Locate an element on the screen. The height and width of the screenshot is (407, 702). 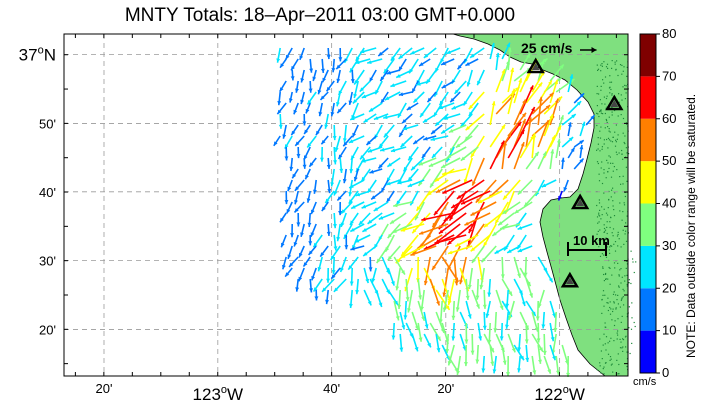
distance-scale-label: 10 km is located at coordinates (591, 240).